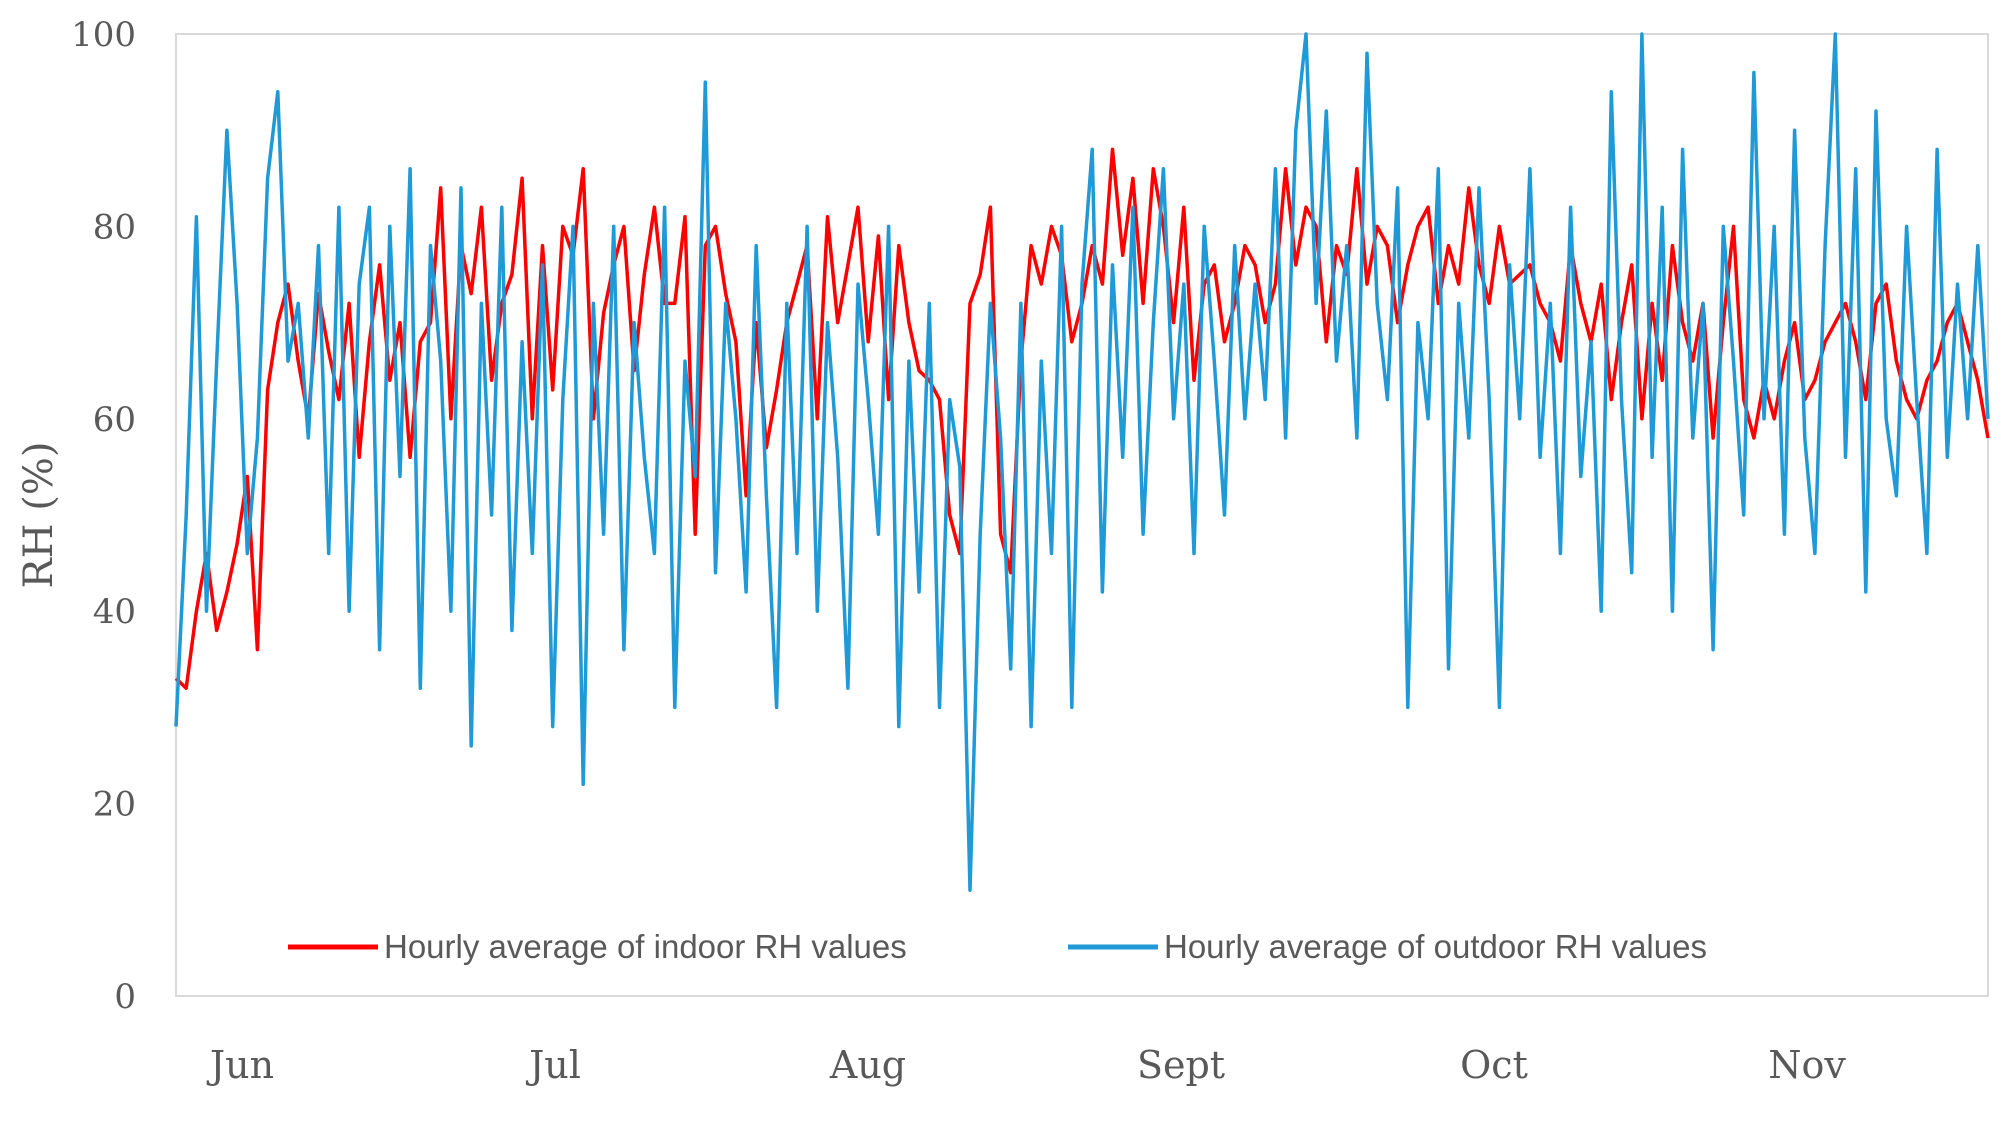 Image resolution: width=2005 pixels, height=1123 pixels. What do you see at coordinates (125, 997) in the screenshot?
I see `y-tick-label: 0` at bounding box center [125, 997].